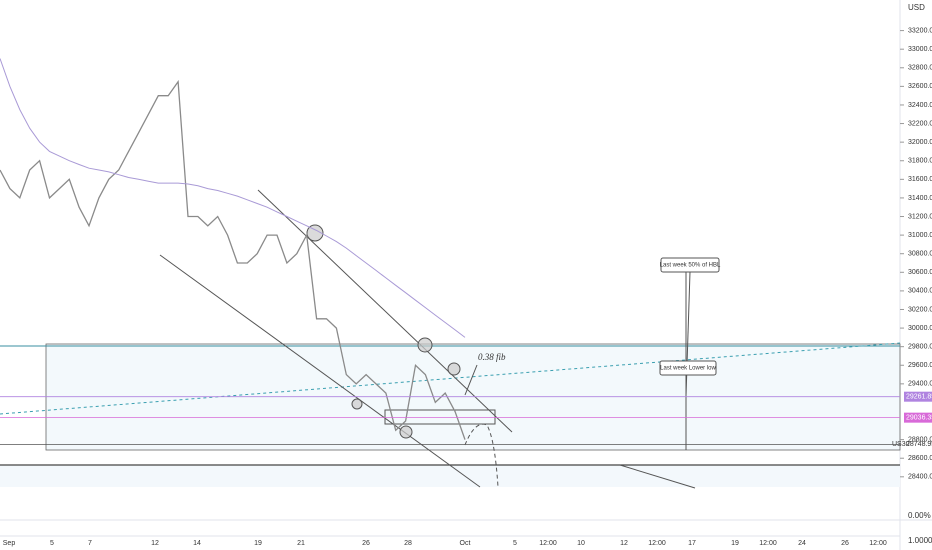 This screenshot has width=932, height=550. I want to click on y-tick-label: 32000.00, so click(920, 142).